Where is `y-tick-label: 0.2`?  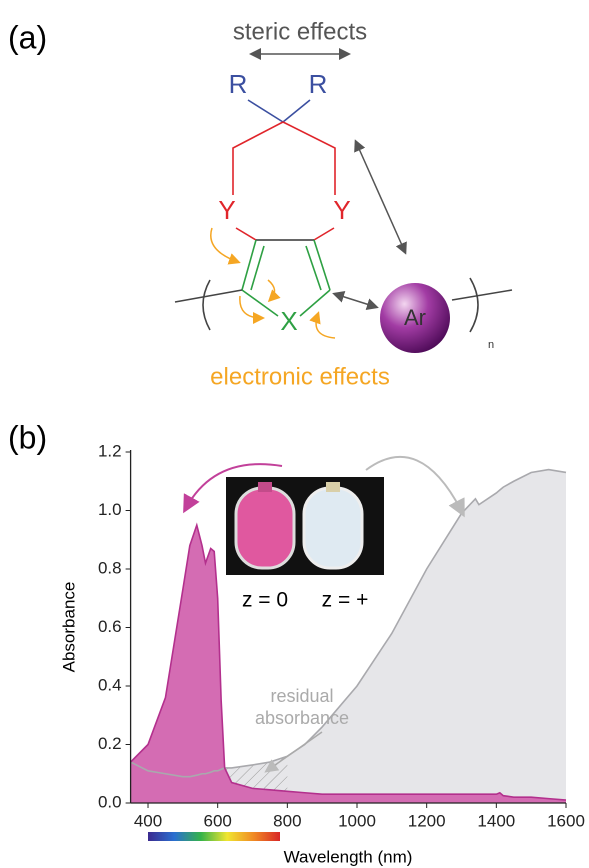
y-tick-label: 0.2 is located at coordinates (110, 743).